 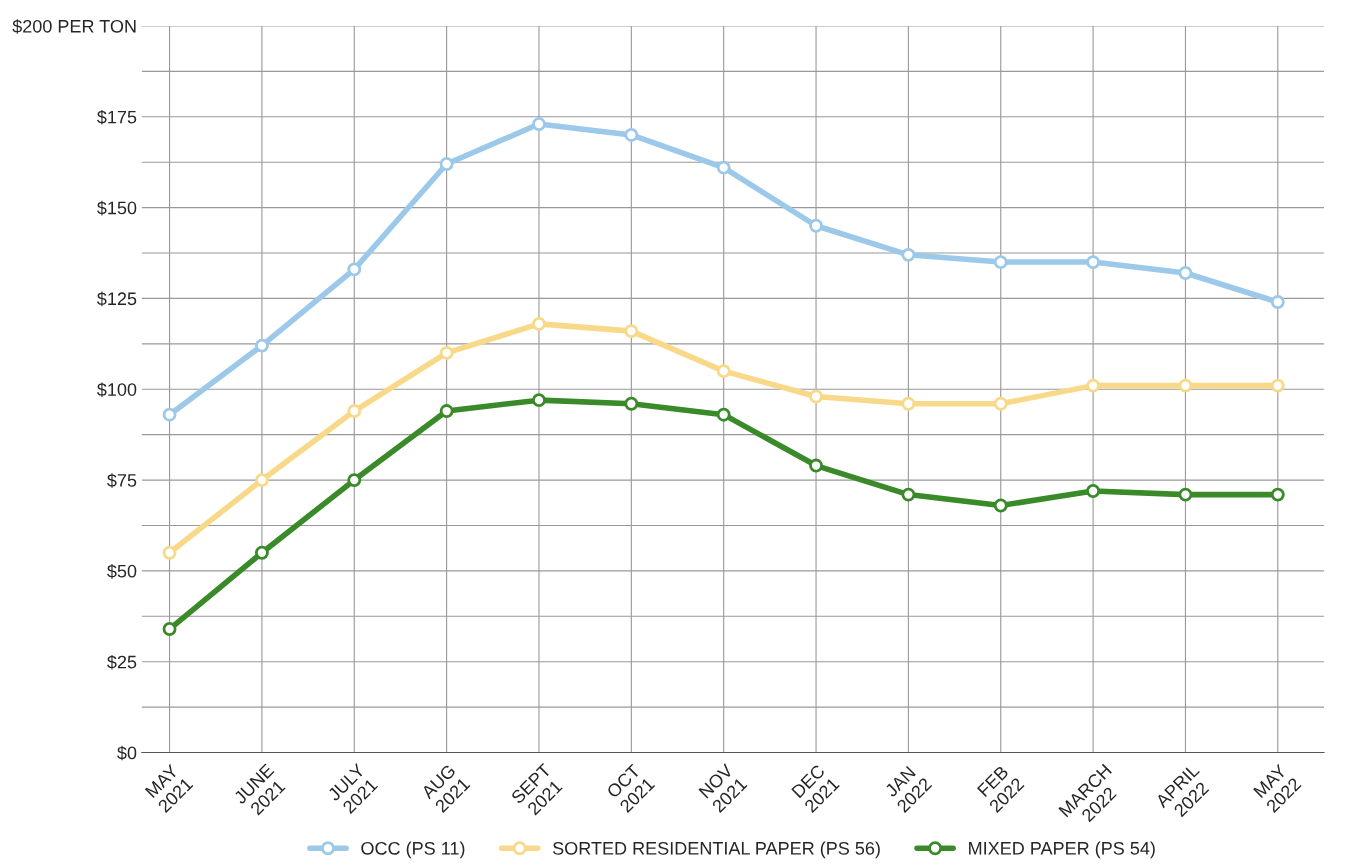 What do you see at coordinates (127, 753) in the screenshot?
I see `y-tick-label: $0` at bounding box center [127, 753].